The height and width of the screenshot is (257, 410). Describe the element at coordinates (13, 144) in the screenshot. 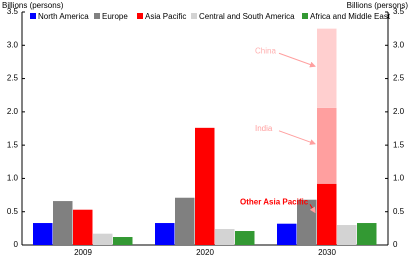

I see `y-tick-label: 1.5` at that location.